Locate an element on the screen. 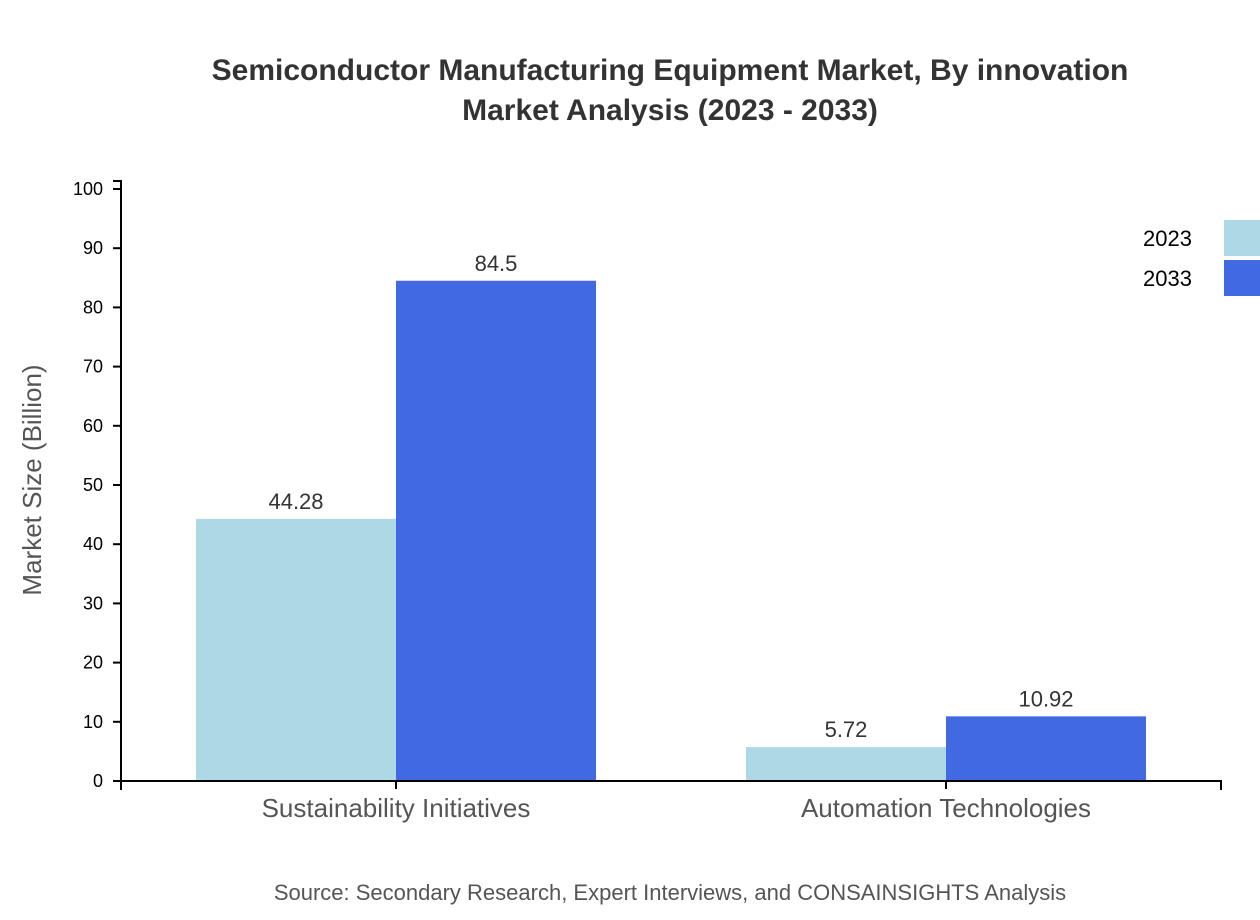 The image size is (1260, 920). y-tick-label: 40 is located at coordinates (93, 544).